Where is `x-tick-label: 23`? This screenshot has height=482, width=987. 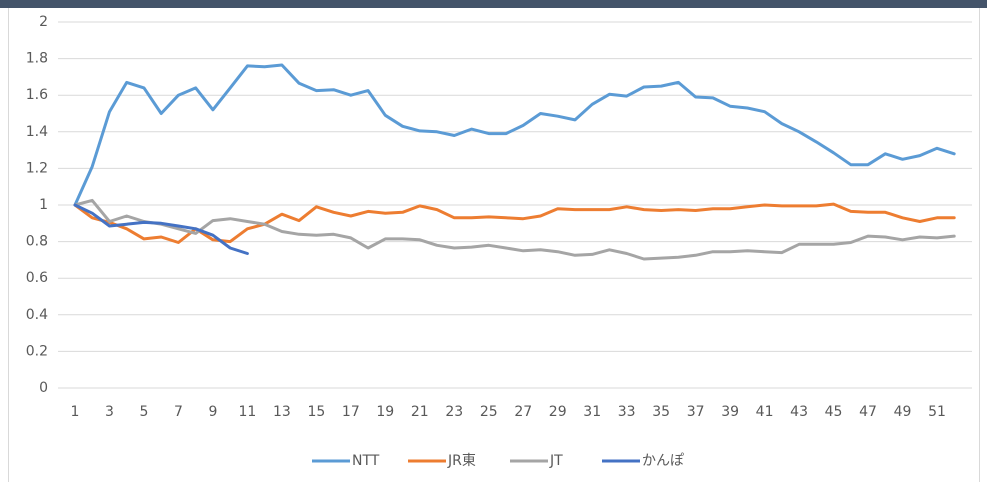 x-tick-label: 23 is located at coordinates (454, 412).